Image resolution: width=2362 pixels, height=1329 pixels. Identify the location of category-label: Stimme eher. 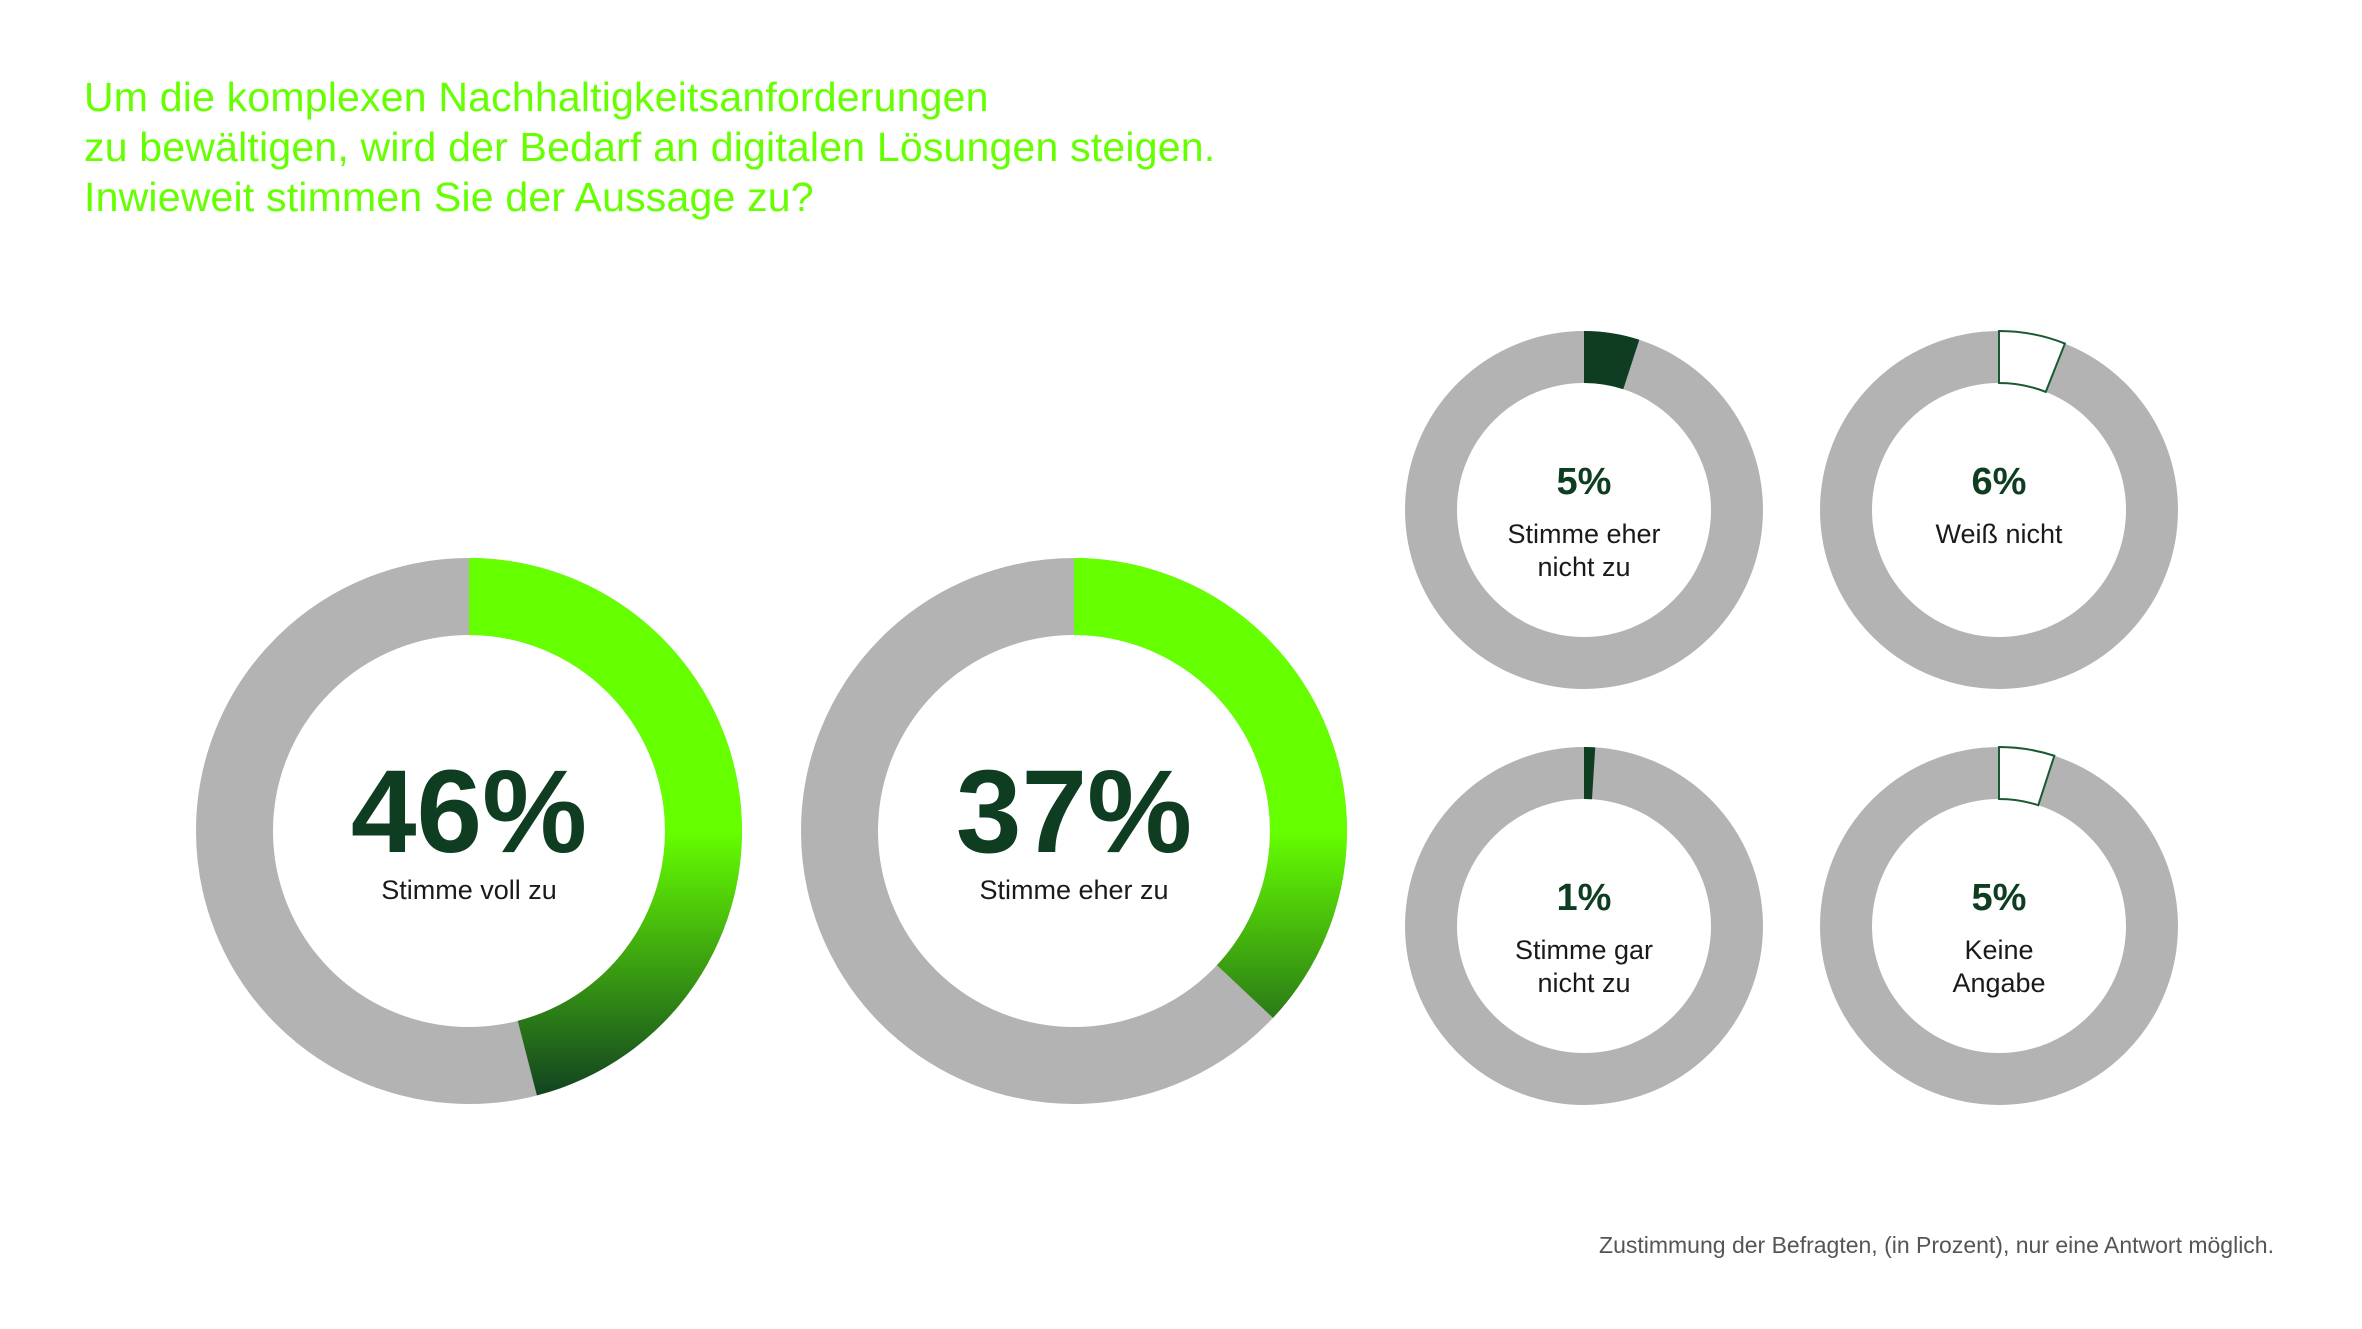
(1583, 534).